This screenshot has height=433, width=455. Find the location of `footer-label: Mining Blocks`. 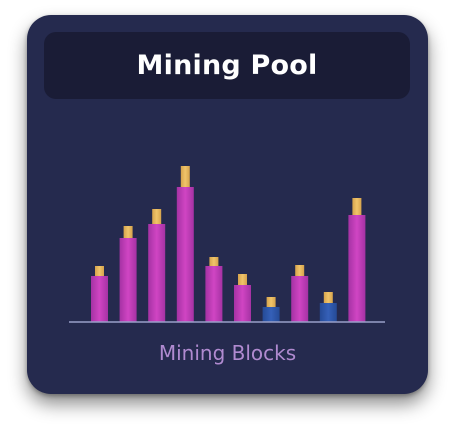

footer-label: Mining Blocks is located at coordinates (227, 353).